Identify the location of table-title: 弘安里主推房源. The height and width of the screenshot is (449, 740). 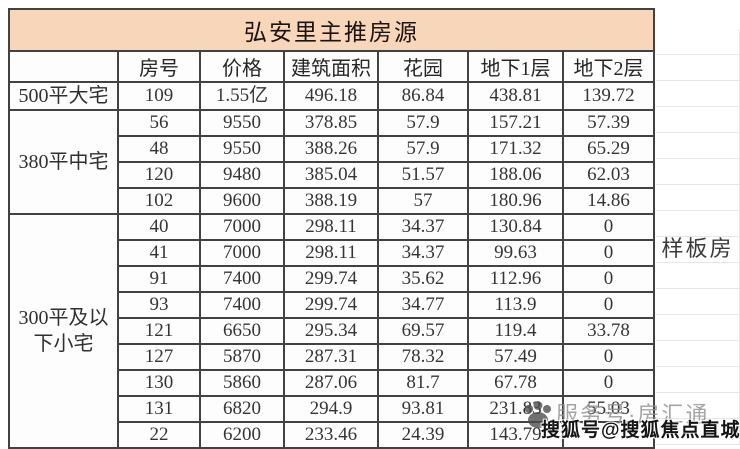
(331, 30).